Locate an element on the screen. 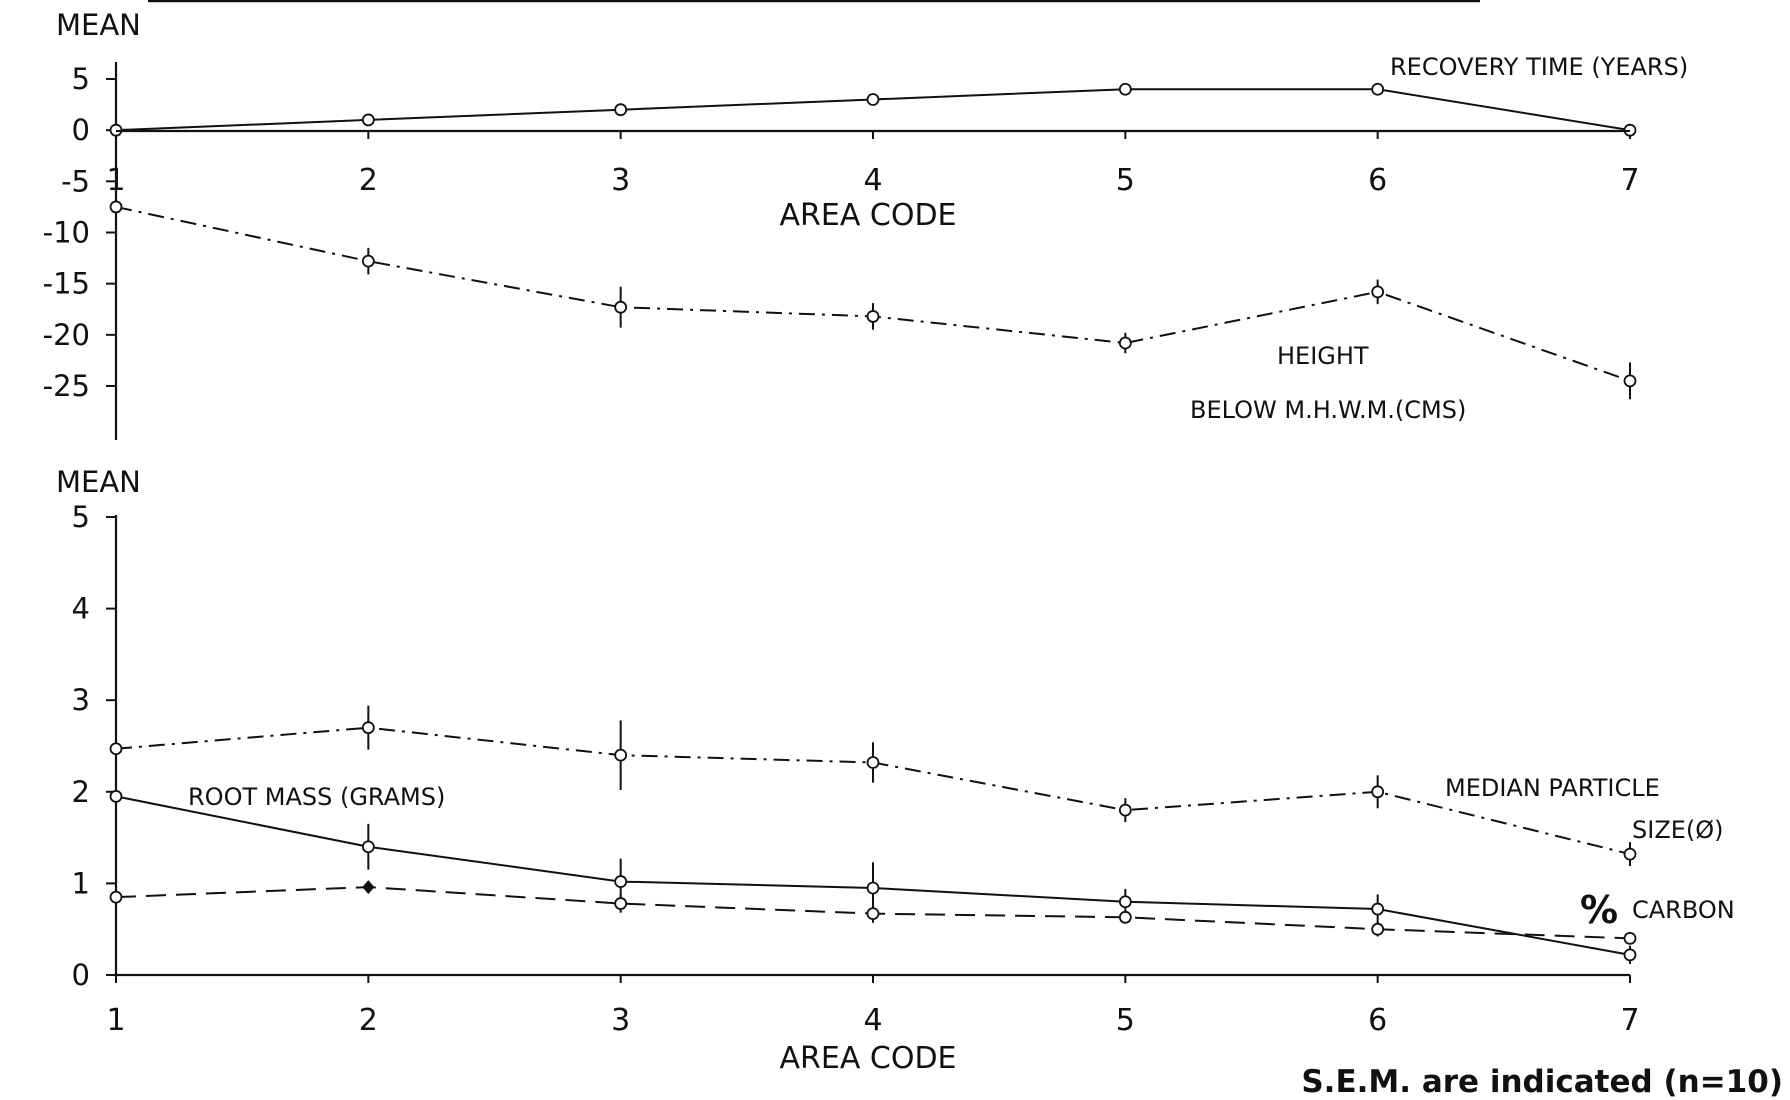 This screenshot has width=1790, height=1100. top-x-ticks: 1 2 3 4 5 6 7 is located at coordinates (873, 164).